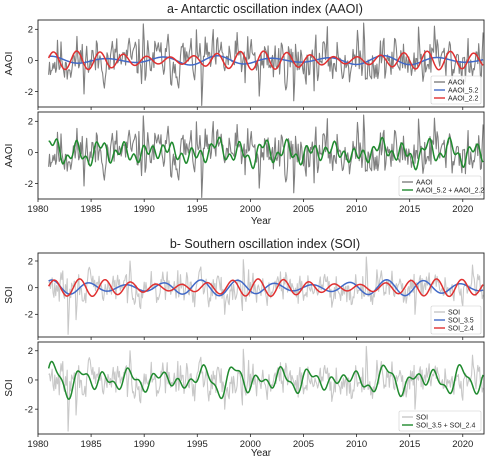 The width and height of the screenshot is (492, 459). Describe the element at coordinates (265, 244) in the screenshot. I see `title-soi: b- Southern oscillation index (SOI)` at that location.